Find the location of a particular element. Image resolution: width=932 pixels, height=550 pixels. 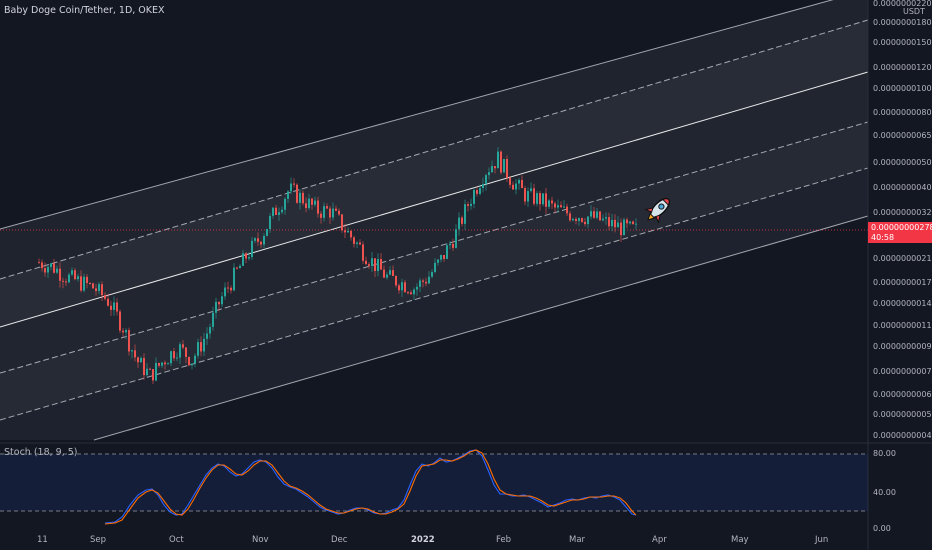

stoch-pane is located at coordinates (434, 487).